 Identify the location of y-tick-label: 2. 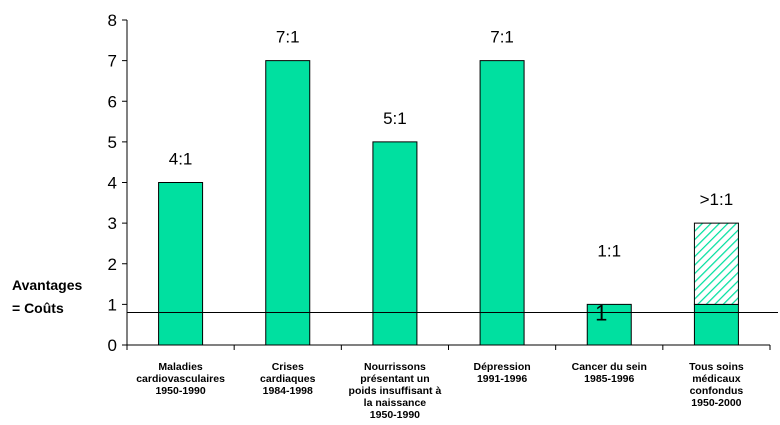
(112, 264).